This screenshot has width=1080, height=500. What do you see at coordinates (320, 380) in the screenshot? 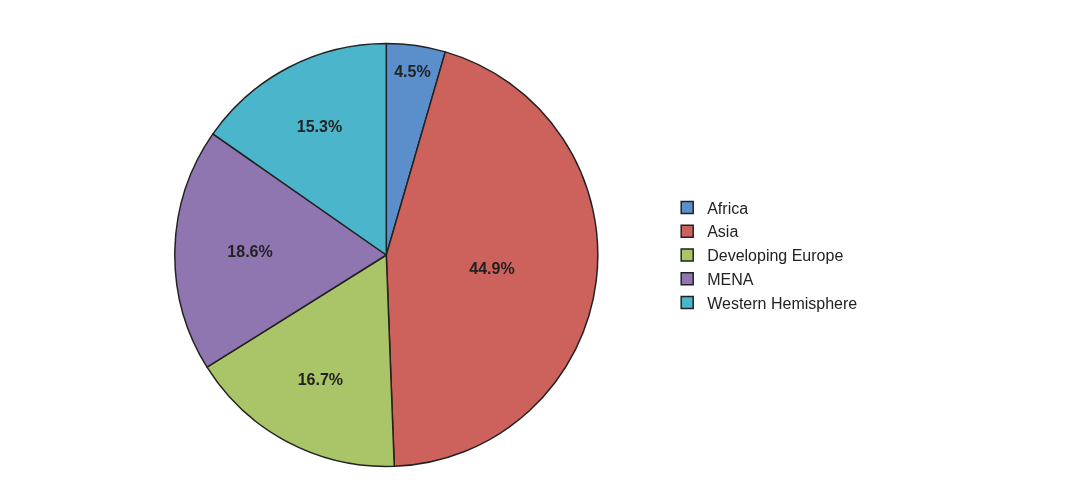
I see `data-label: 16.7%` at bounding box center [320, 380].